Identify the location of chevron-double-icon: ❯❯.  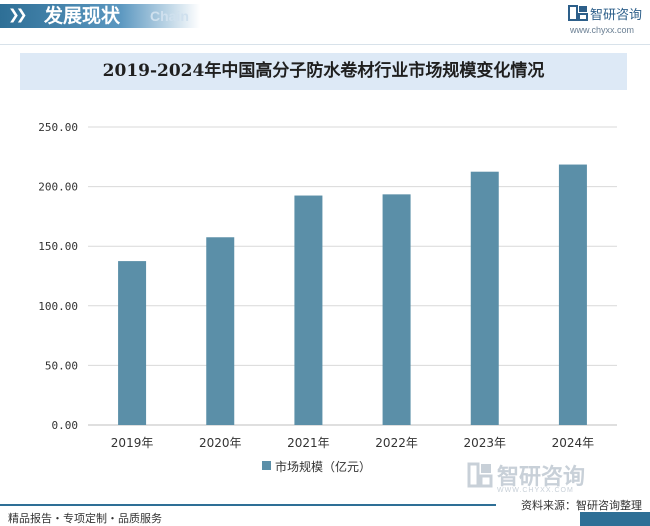
(18, 15).